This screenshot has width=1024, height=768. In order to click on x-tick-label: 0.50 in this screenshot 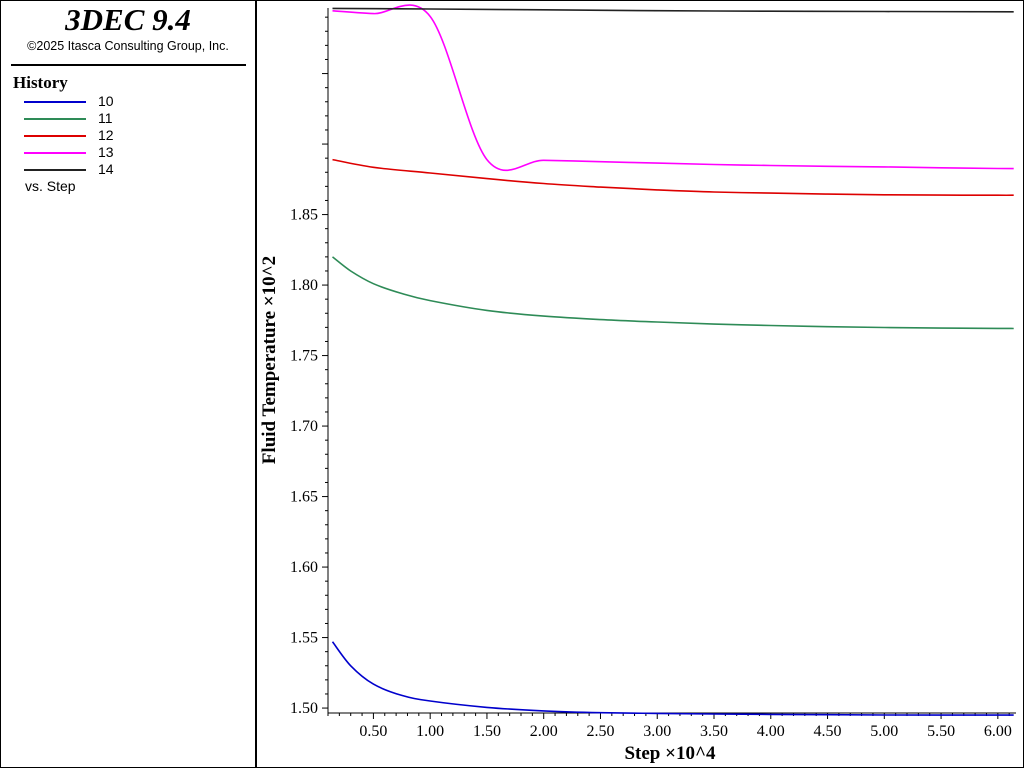, I will do `click(373, 731)`.